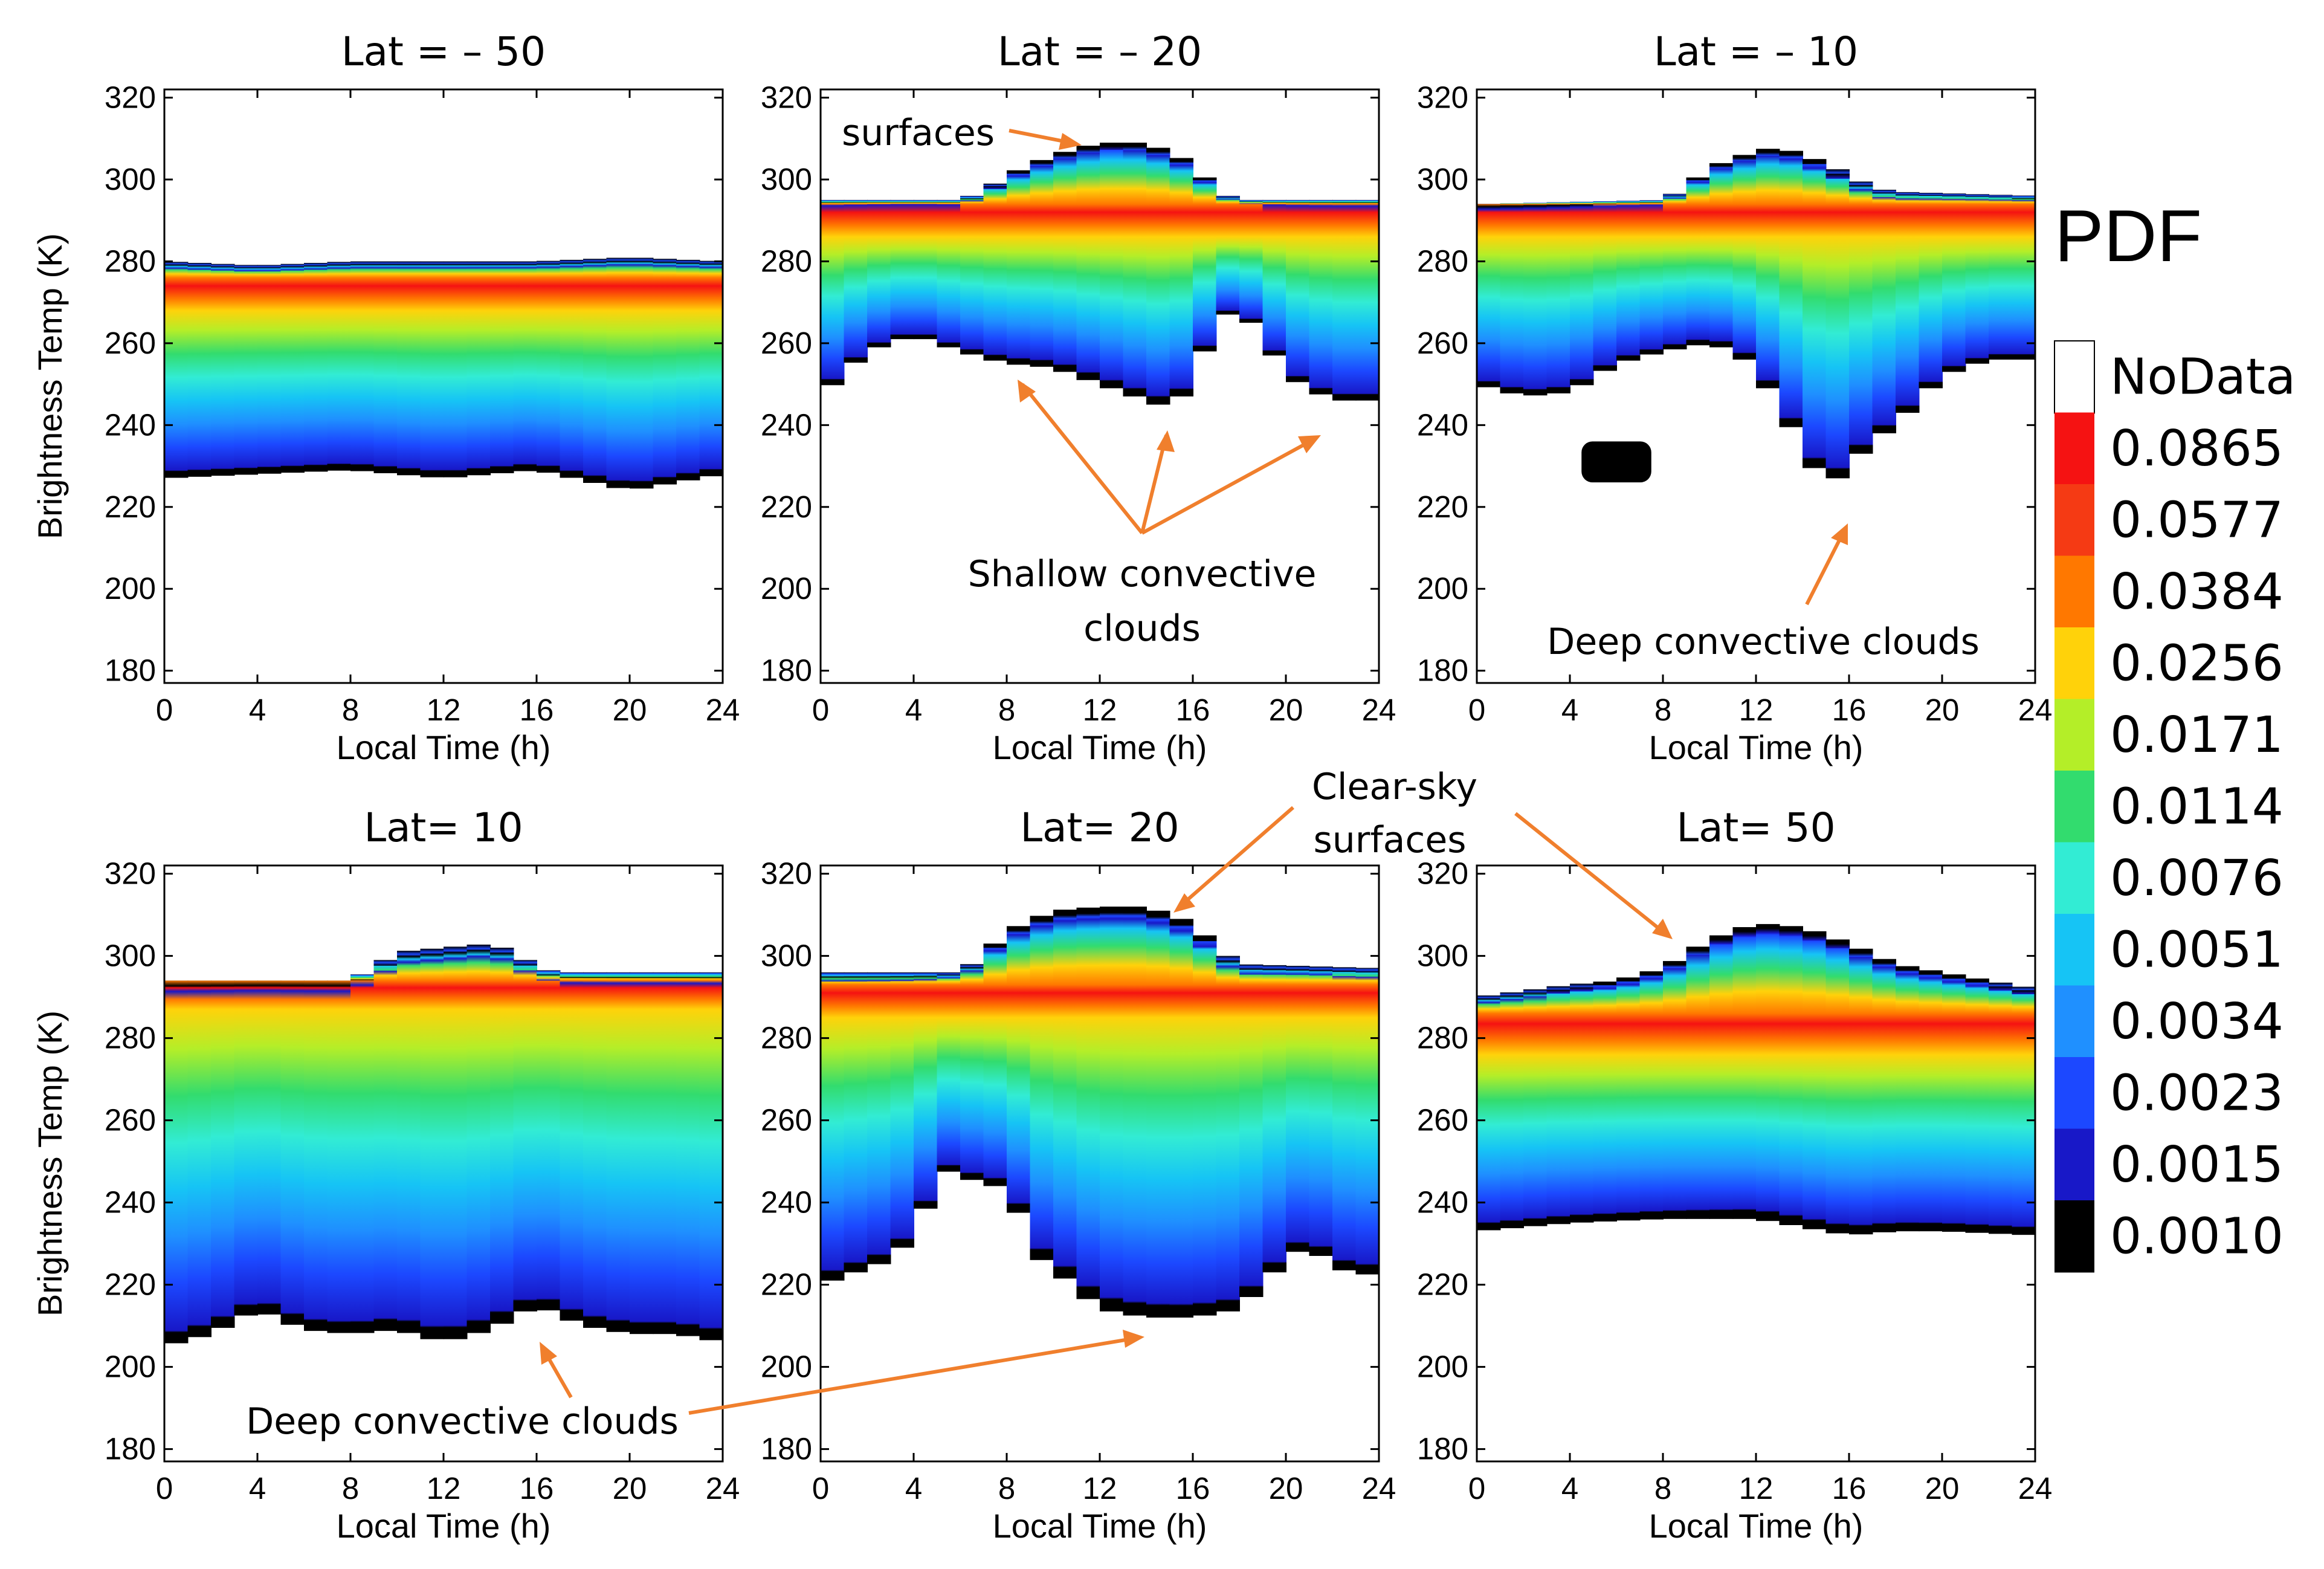 The height and width of the screenshot is (1569, 2324). What do you see at coordinates (1143, 574) in the screenshot?
I see `annotation-shallow-line1: Shallow convective` at bounding box center [1143, 574].